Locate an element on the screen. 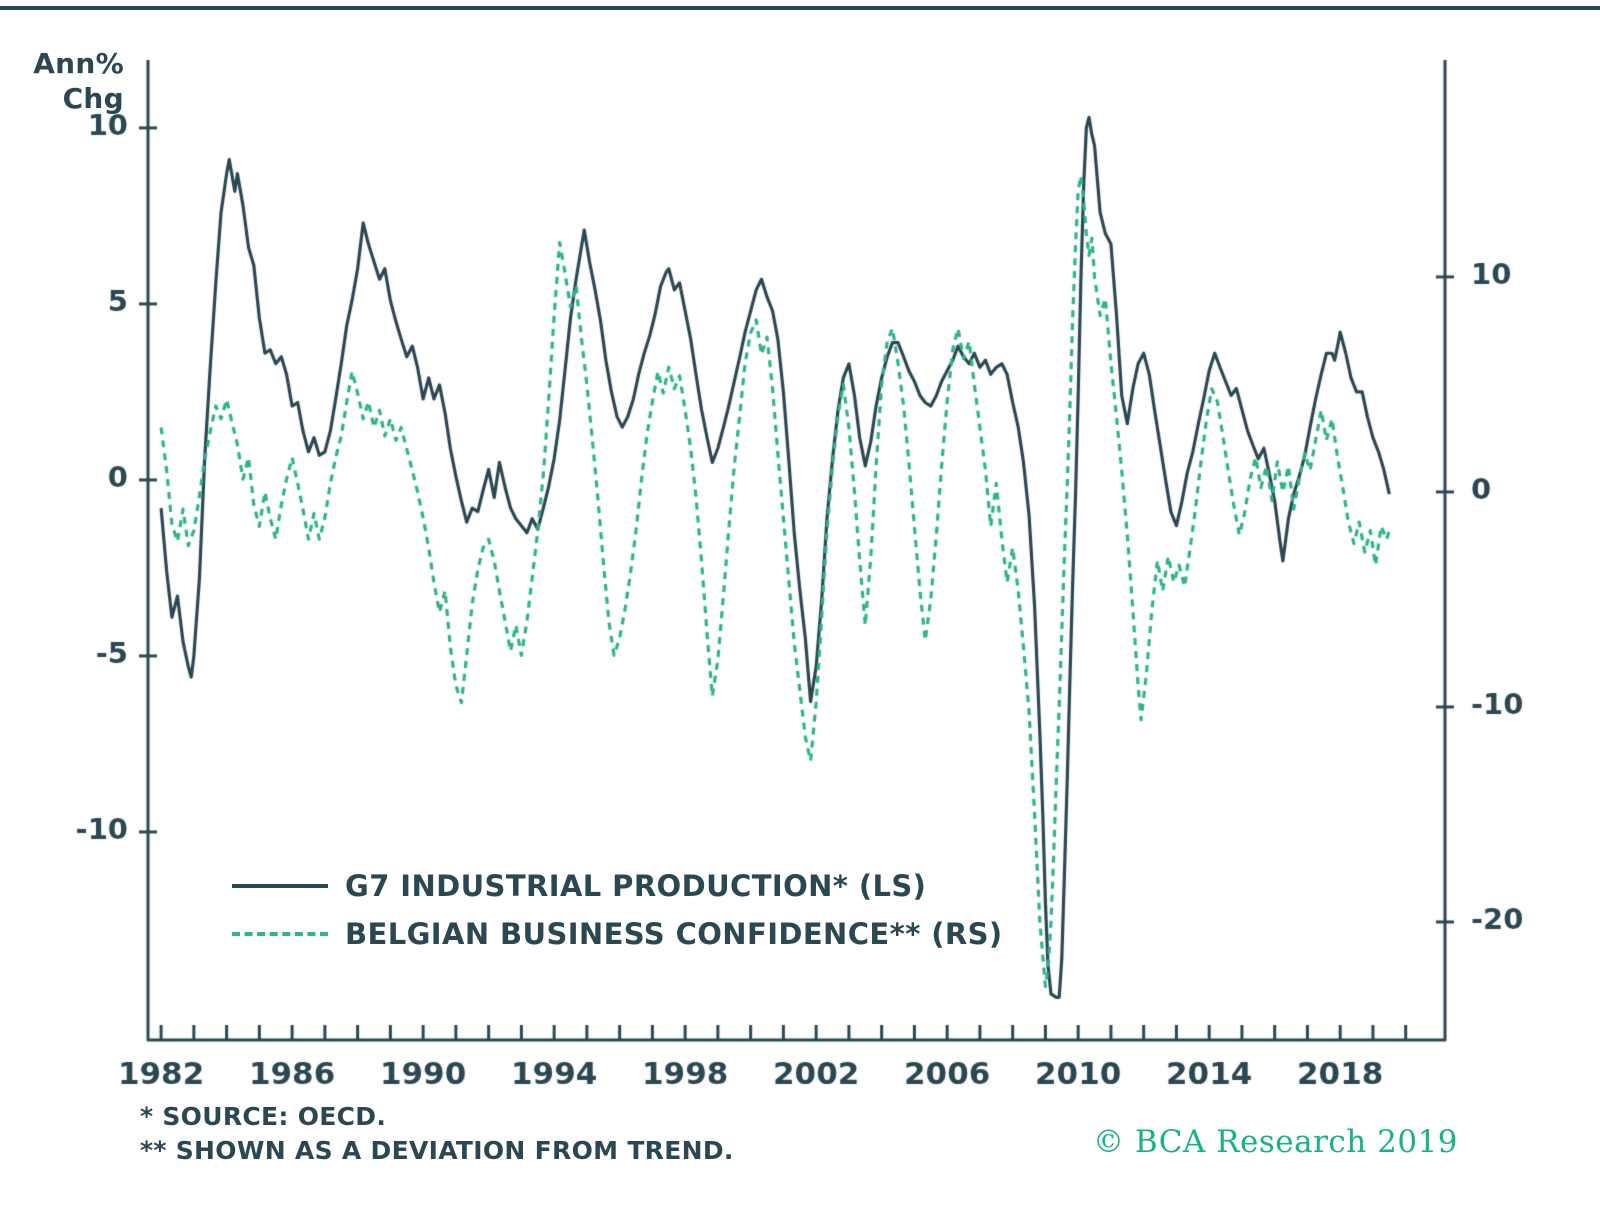  legend-label-g7: G7 INDUSTRIAL PRODUCTION* (LS) is located at coordinates (636, 886).